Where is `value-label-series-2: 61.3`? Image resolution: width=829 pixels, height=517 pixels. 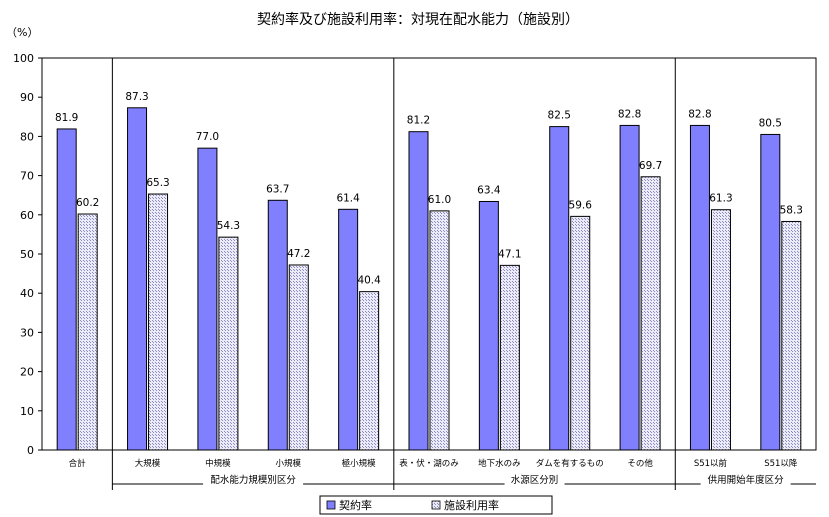 value-label-series-2: 61.3 is located at coordinates (720, 199).